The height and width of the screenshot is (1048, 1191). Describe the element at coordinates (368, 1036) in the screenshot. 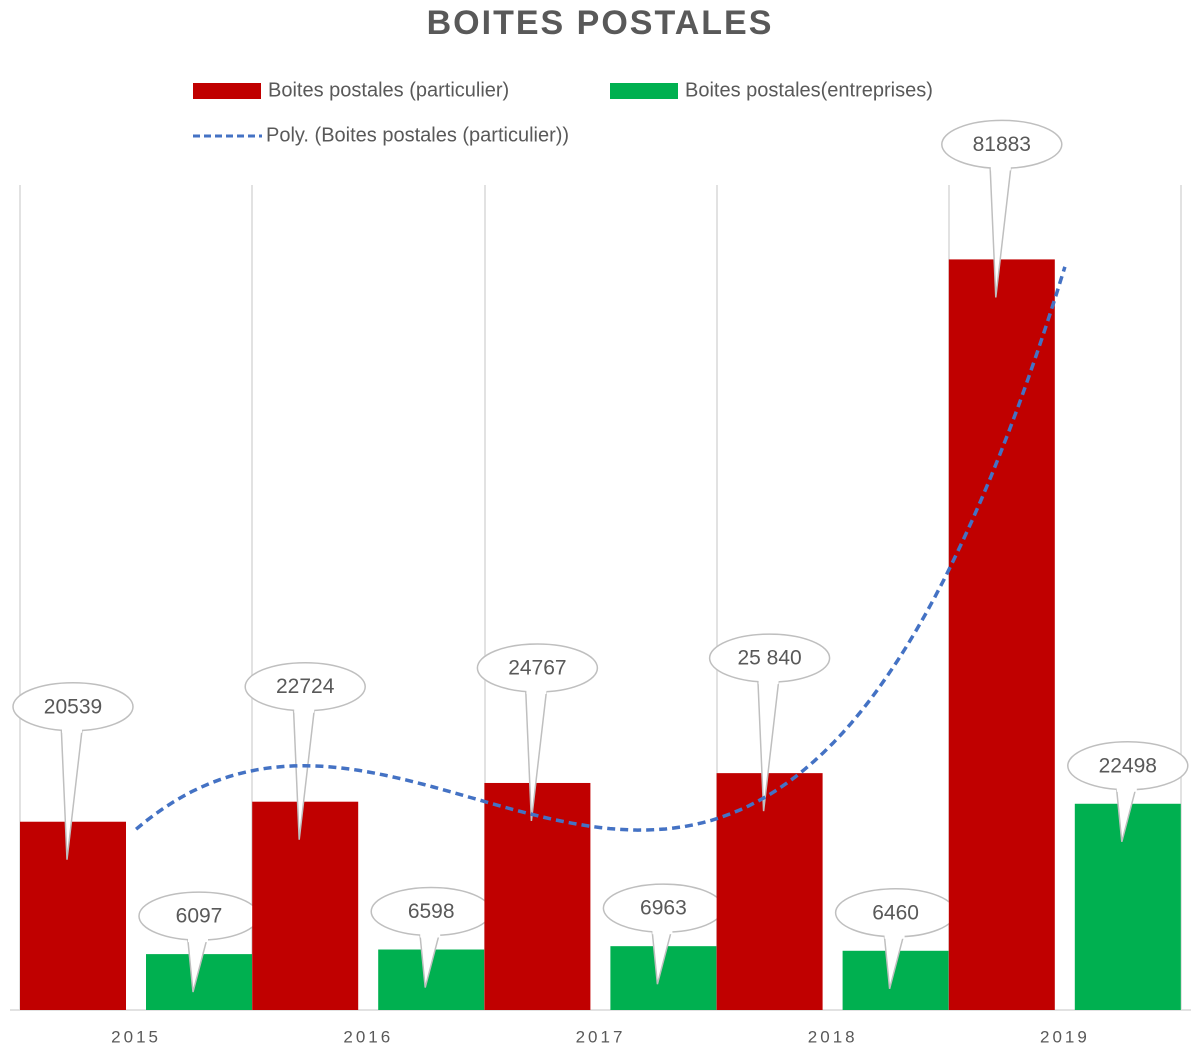

I see `x-tick-label: 2016` at that location.